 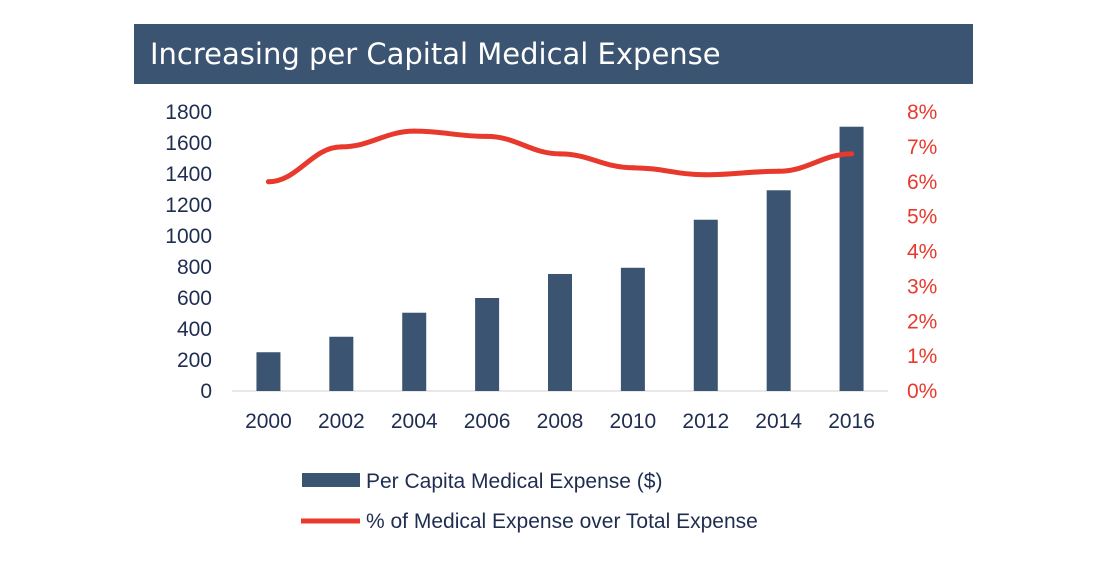 What do you see at coordinates (922, 182) in the screenshot?
I see `y-right-tick-label: 6%` at bounding box center [922, 182].